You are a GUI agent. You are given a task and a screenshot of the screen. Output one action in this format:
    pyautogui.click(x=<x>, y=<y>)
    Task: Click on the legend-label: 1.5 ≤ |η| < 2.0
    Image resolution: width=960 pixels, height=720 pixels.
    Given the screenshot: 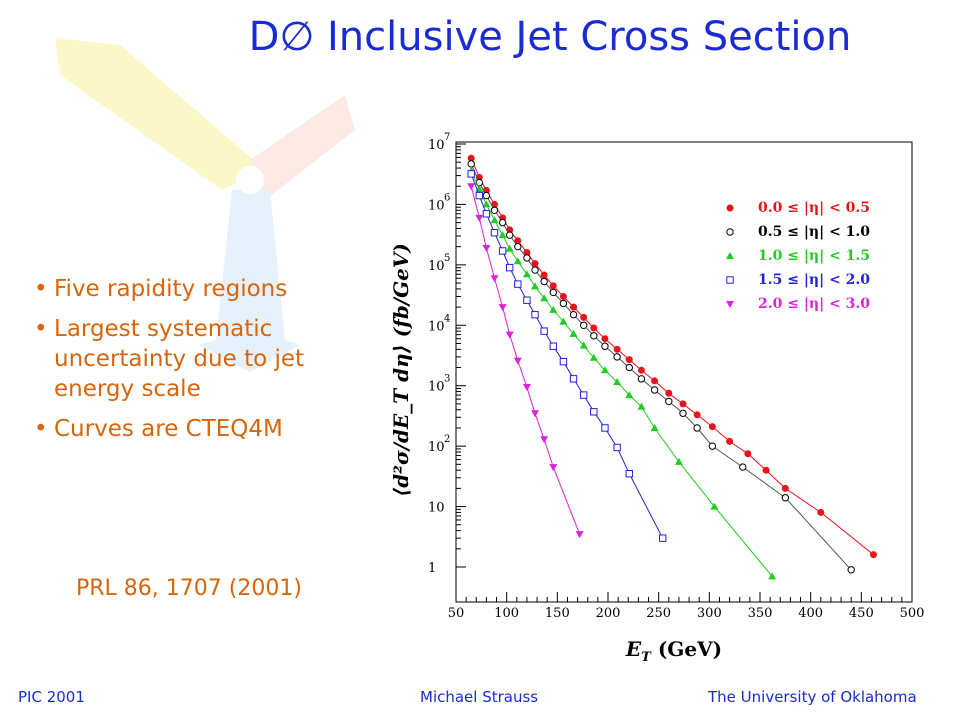 What is the action you would take?
    pyautogui.click(x=814, y=280)
    